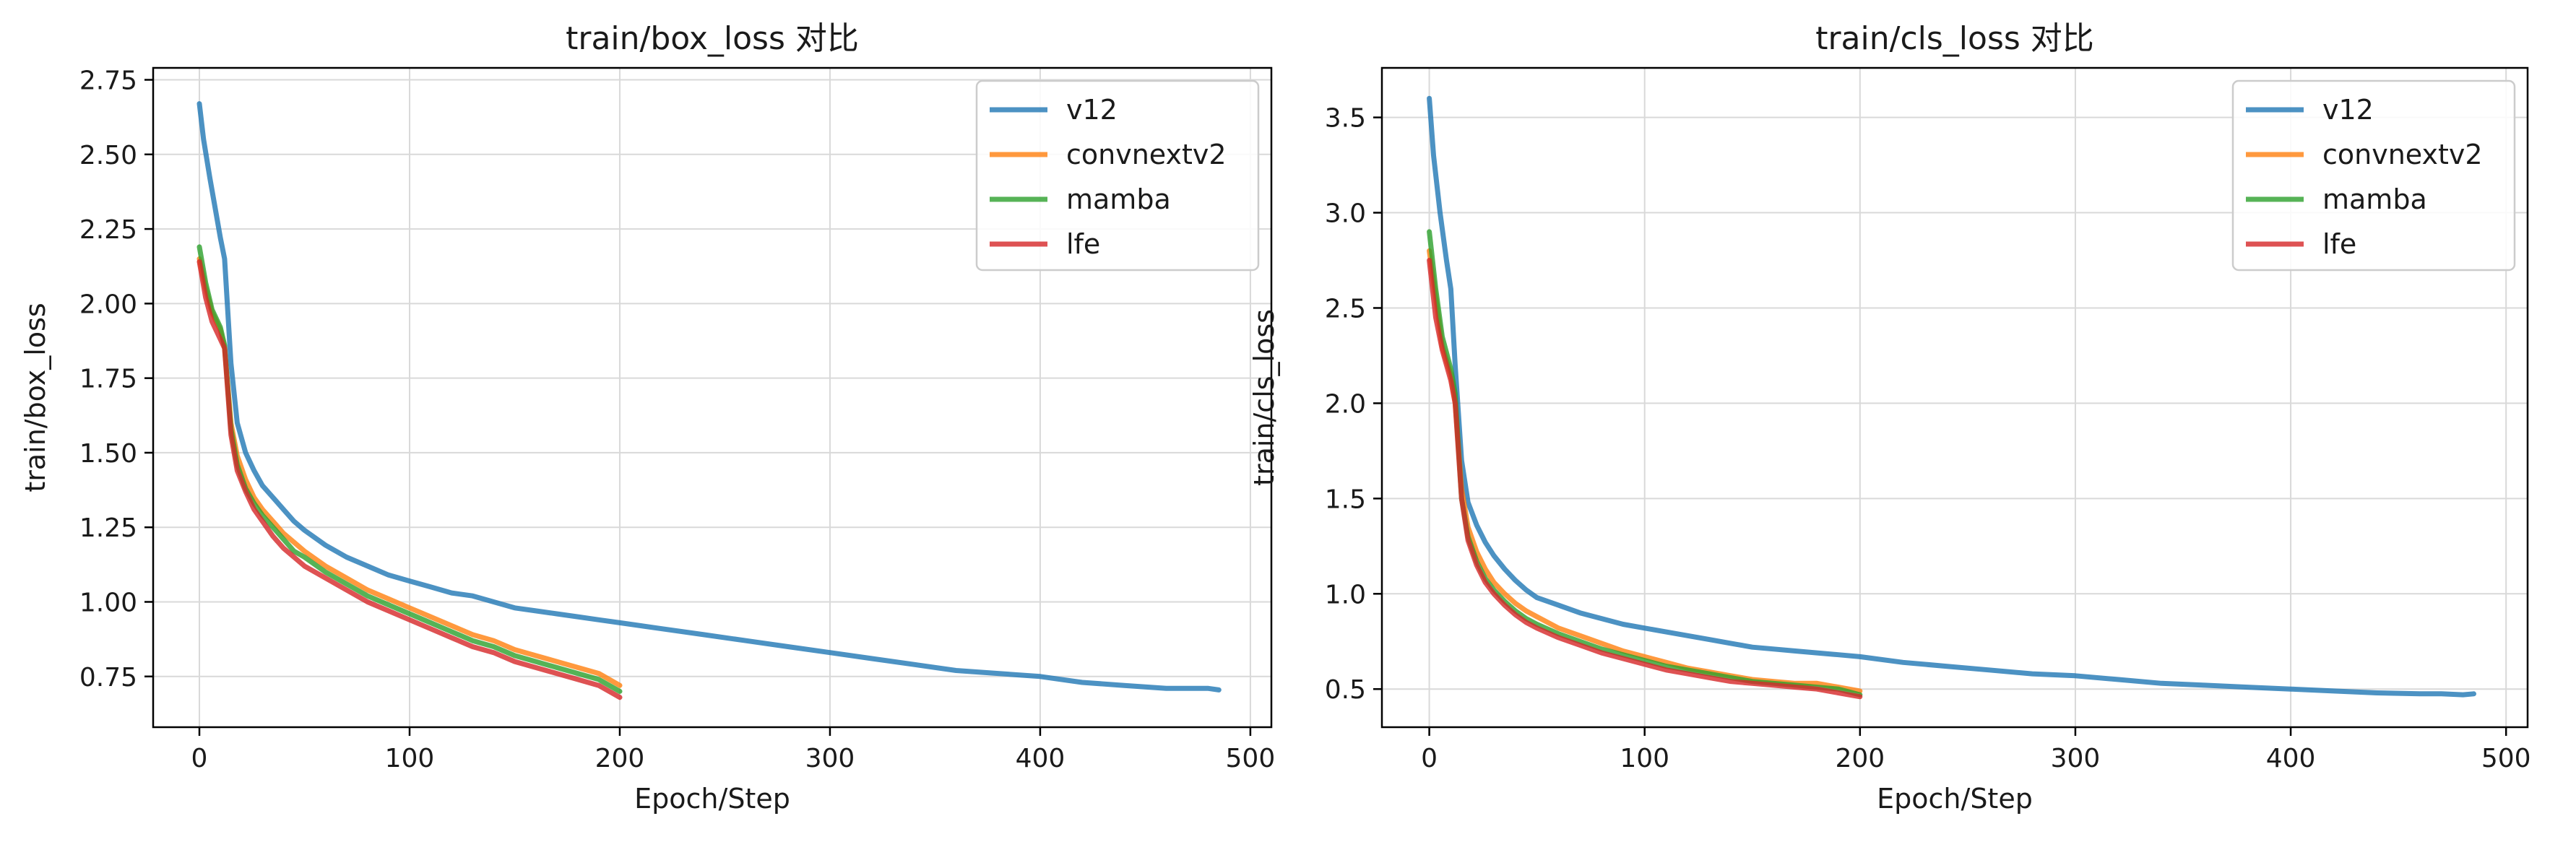  I want to click on y-tick-label: 2.00, so click(108, 304).